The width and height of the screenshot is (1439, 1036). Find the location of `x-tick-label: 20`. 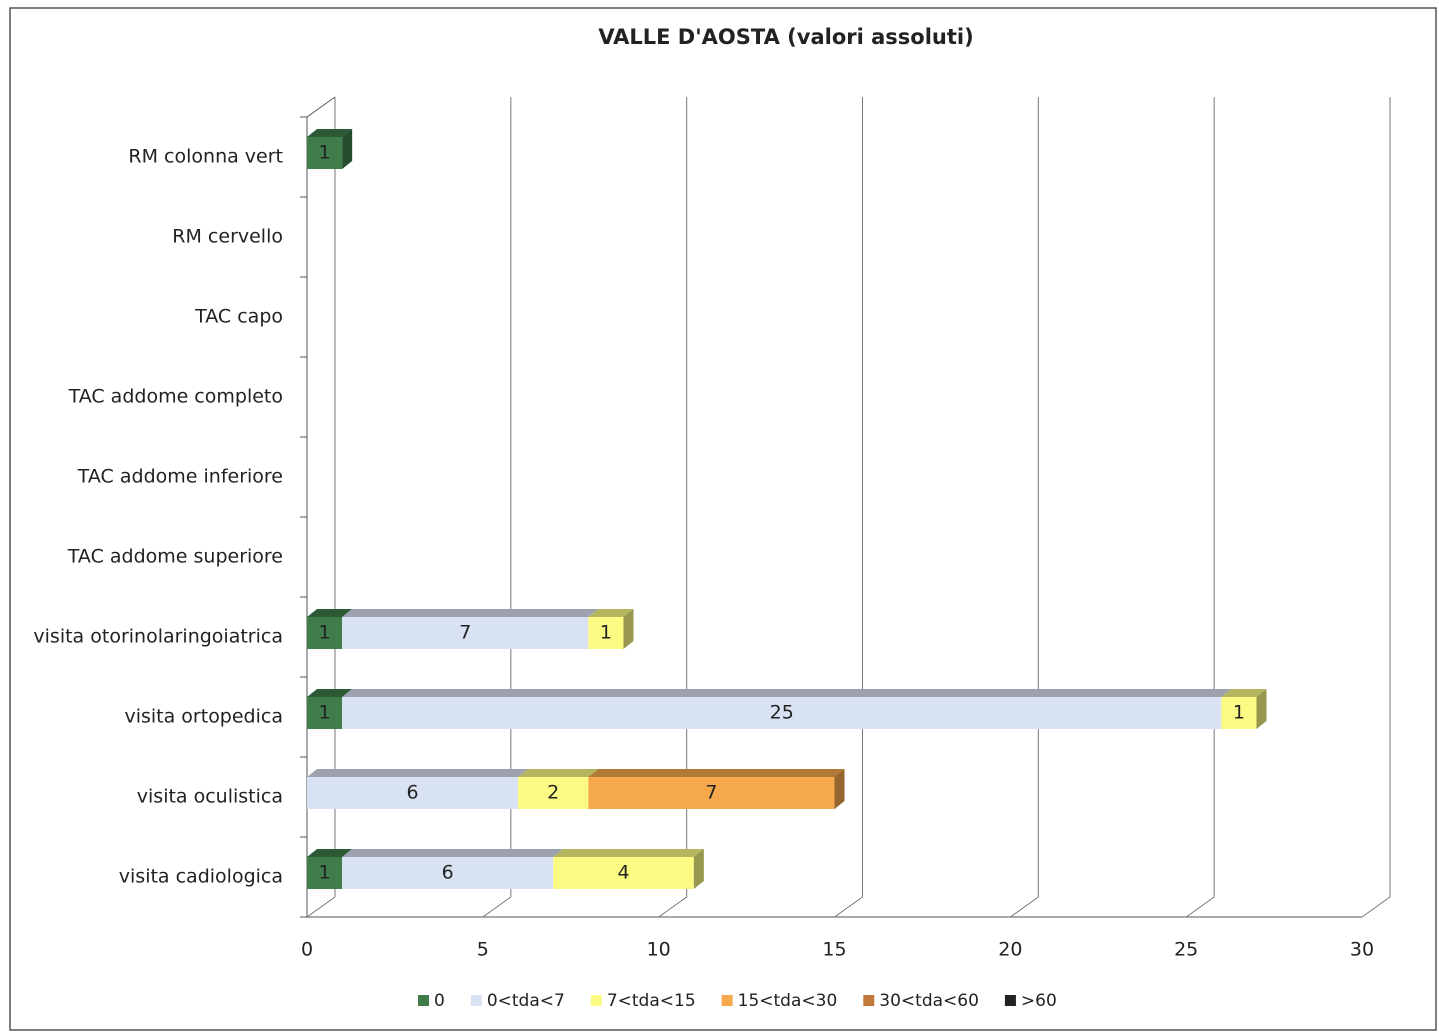

x-tick-label: 20 is located at coordinates (1010, 950).